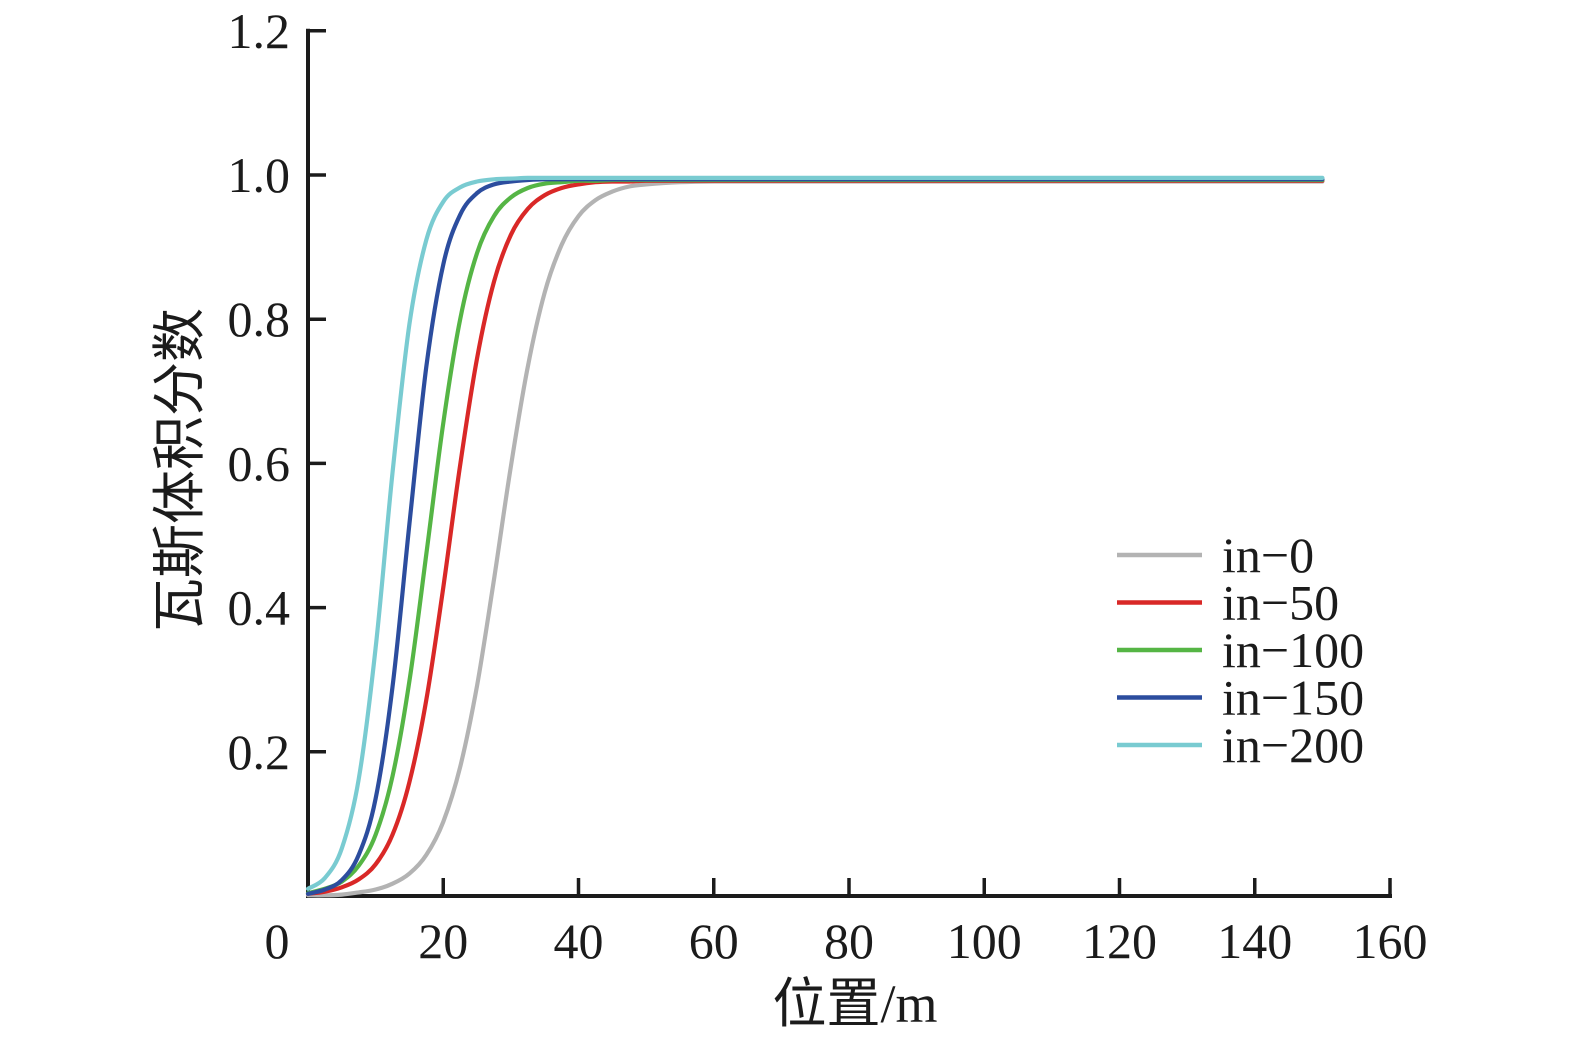 This screenshot has height=1039, width=1575. Describe the element at coordinates (1268, 555) in the screenshot. I see `legend-label-in-0: in−0` at that location.